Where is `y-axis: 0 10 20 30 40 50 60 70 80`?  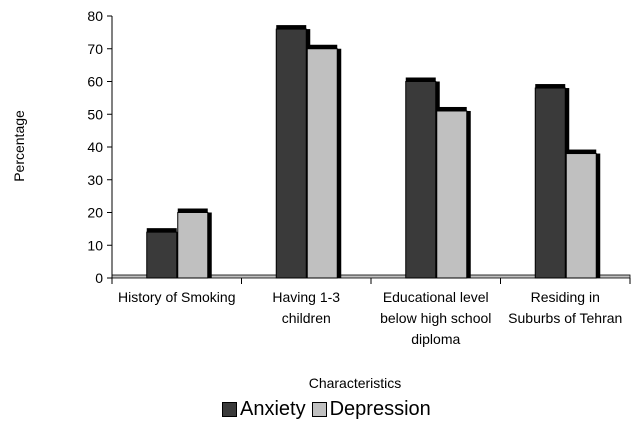
y-axis: 0 10 20 30 40 50 60 70 80 is located at coordinates (99, 147).